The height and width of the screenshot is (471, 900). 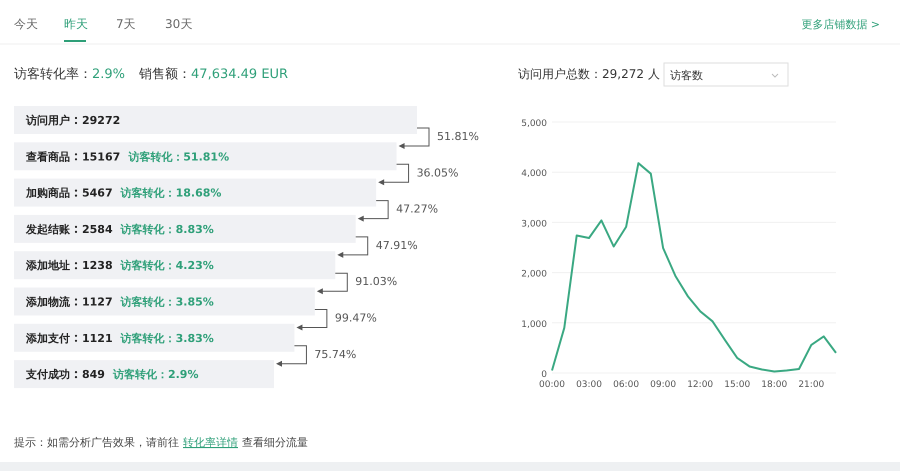 What do you see at coordinates (840, 24) in the screenshot?
I see `text: 更多店铺数据 >` at bounding box center [840, 24].